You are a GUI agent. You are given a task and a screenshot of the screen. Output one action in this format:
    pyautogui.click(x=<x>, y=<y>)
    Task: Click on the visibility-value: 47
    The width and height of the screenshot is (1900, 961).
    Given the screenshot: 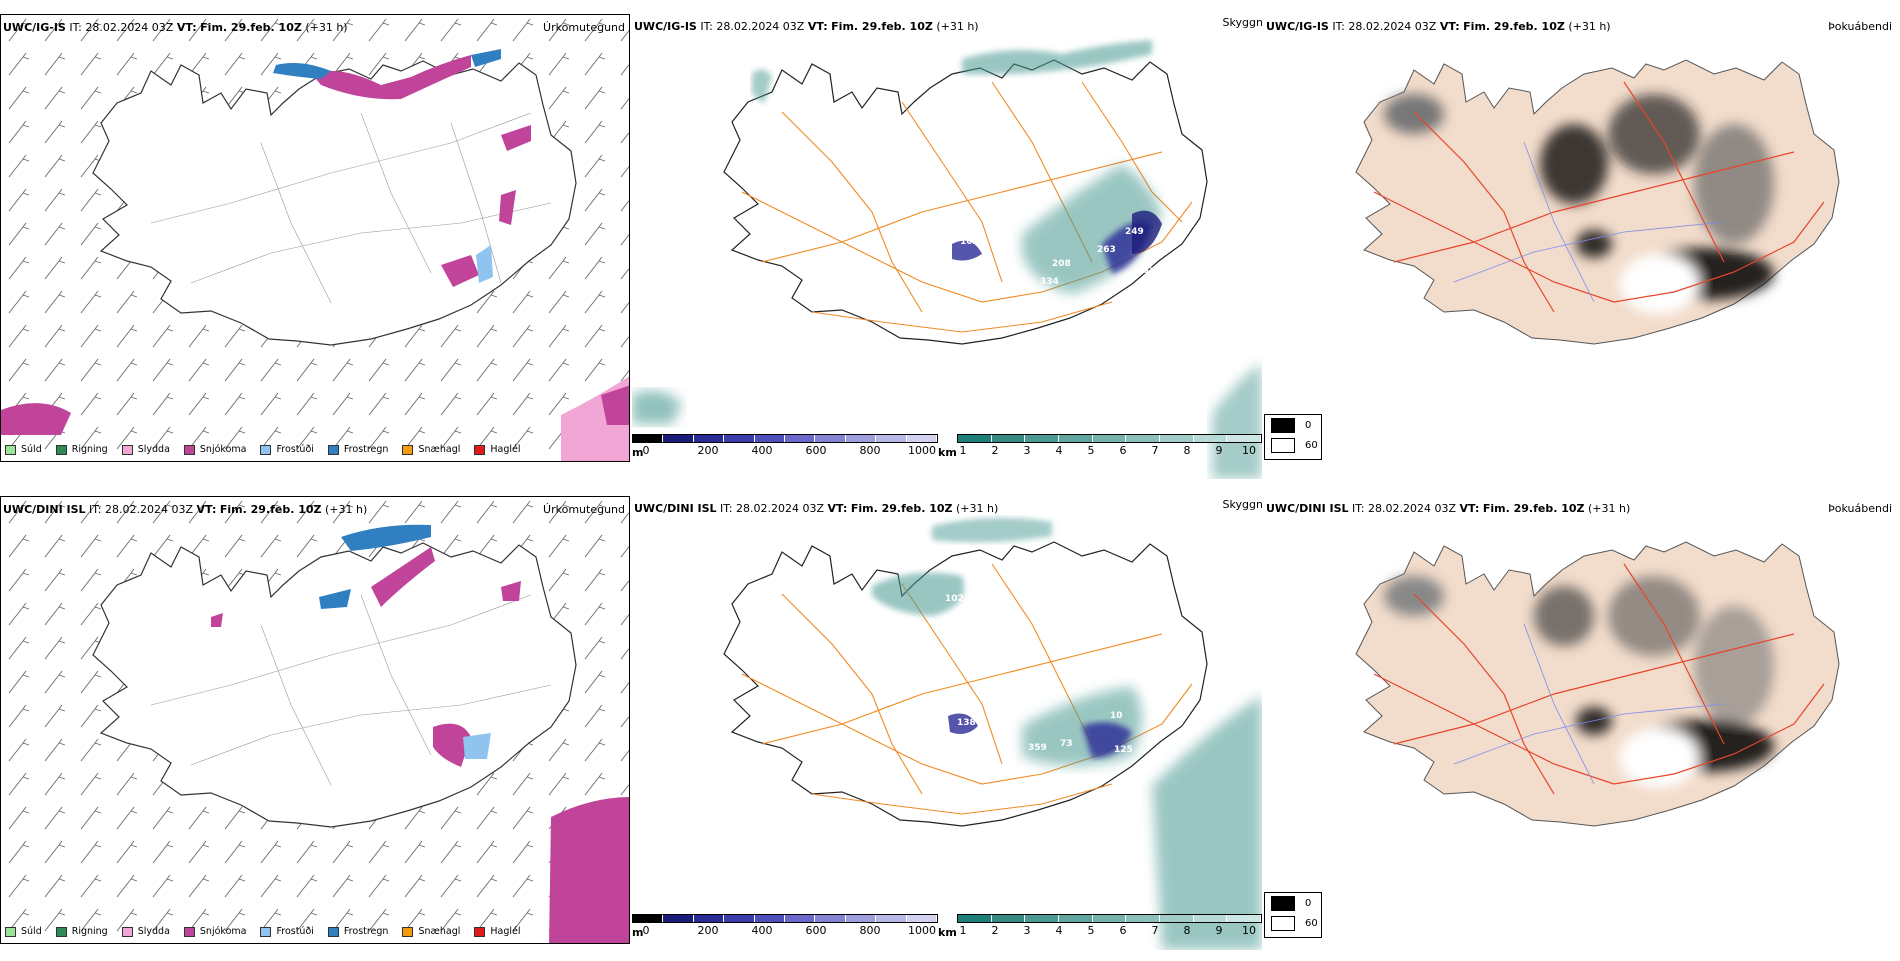 What is the action you would take?
    pyautogui.click(x=993, y=590)
    